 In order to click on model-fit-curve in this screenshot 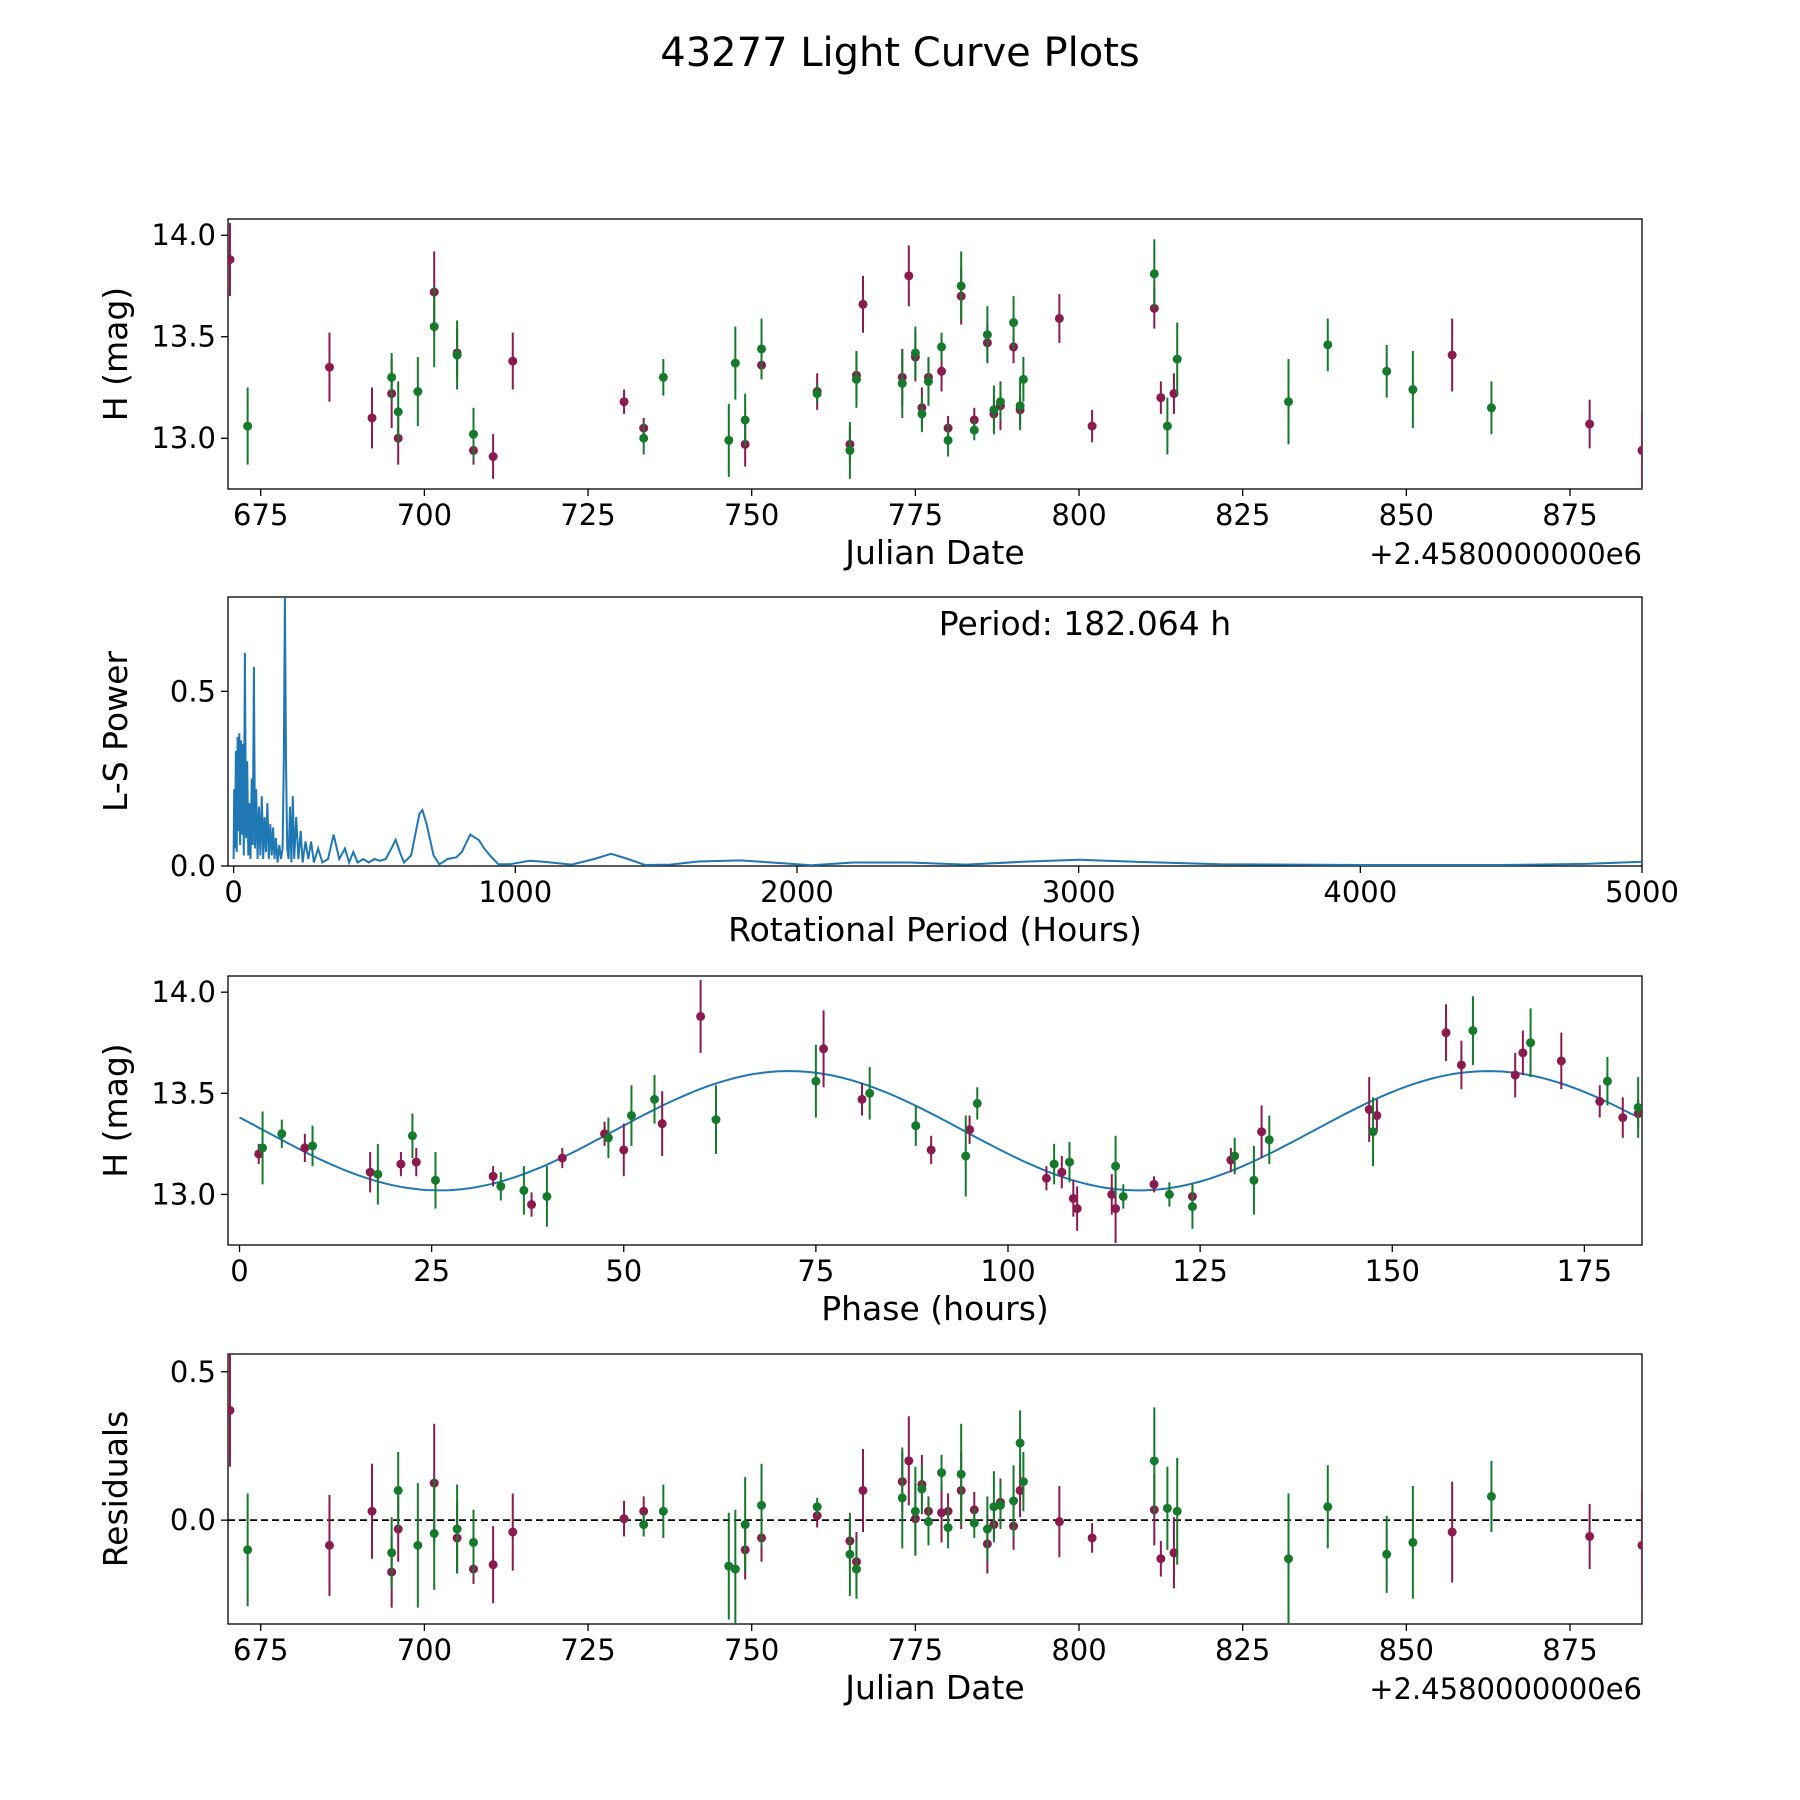, I will do `click(937, 1131)`.